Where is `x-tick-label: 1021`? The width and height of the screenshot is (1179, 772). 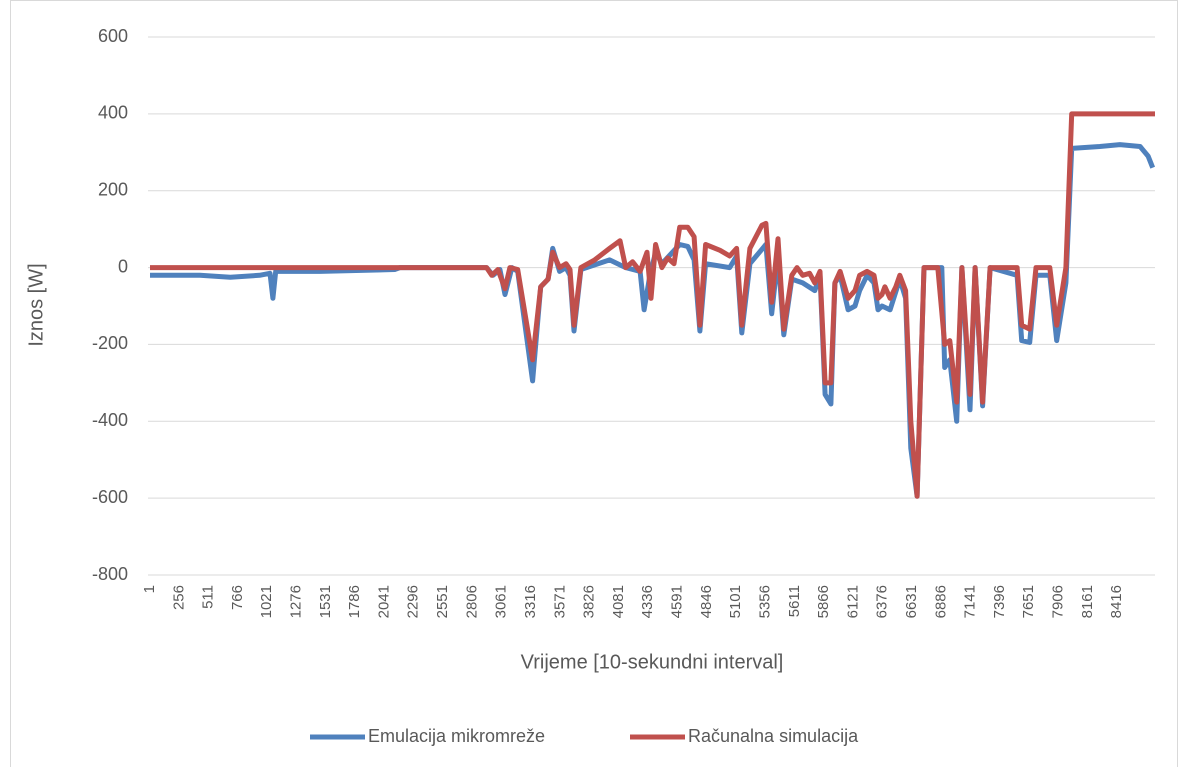
x-tick-label: 1021 is located at coordinates (266, 601).